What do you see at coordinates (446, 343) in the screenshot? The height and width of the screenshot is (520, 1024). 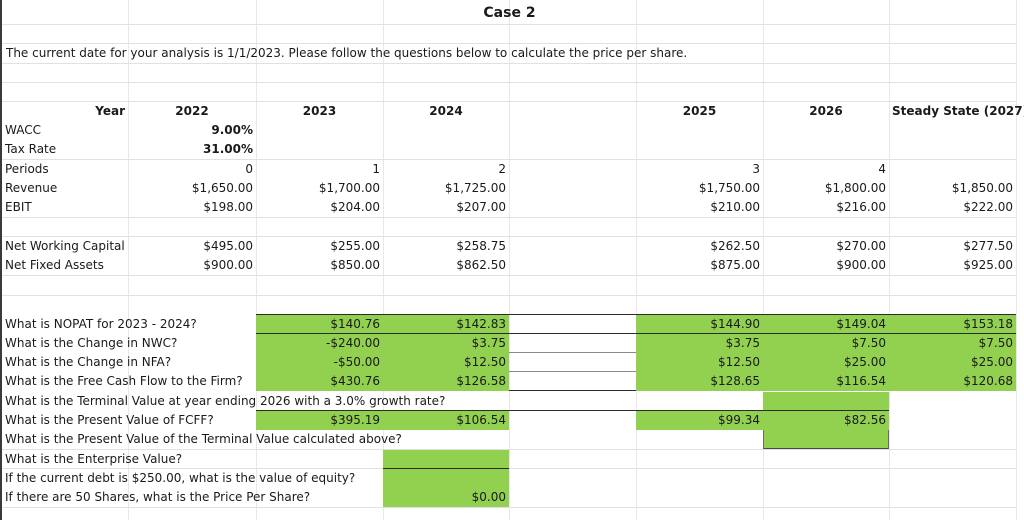 I see `change-nwc-2024: $3.75` at bounding box center [446, 343].